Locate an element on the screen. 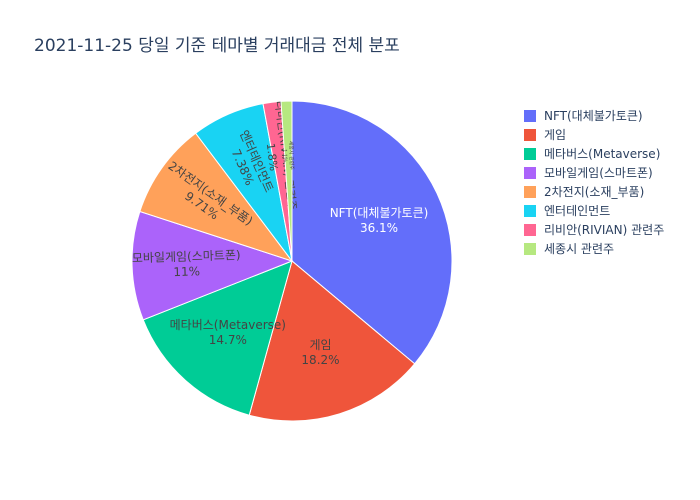 The image size is (700, 500). legend-label: 세종시 관련주 is located at coordinates (579, 249).